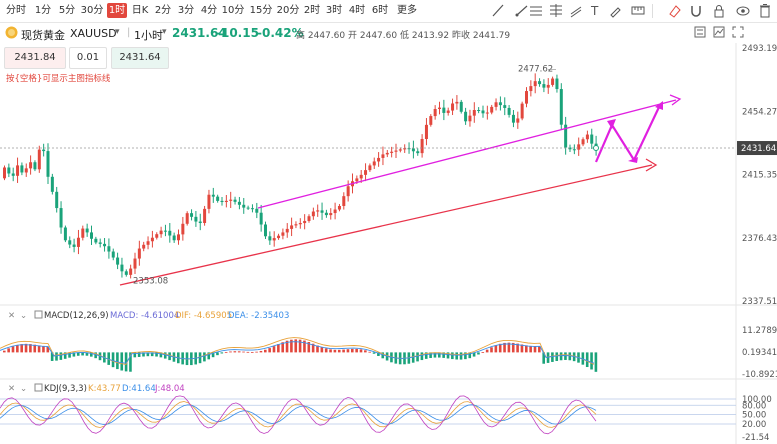 The image size is (777, 444). Describe the element at coordinates (16, 10) in the screenshot. I see `timeframe-0: 分时` at that location.